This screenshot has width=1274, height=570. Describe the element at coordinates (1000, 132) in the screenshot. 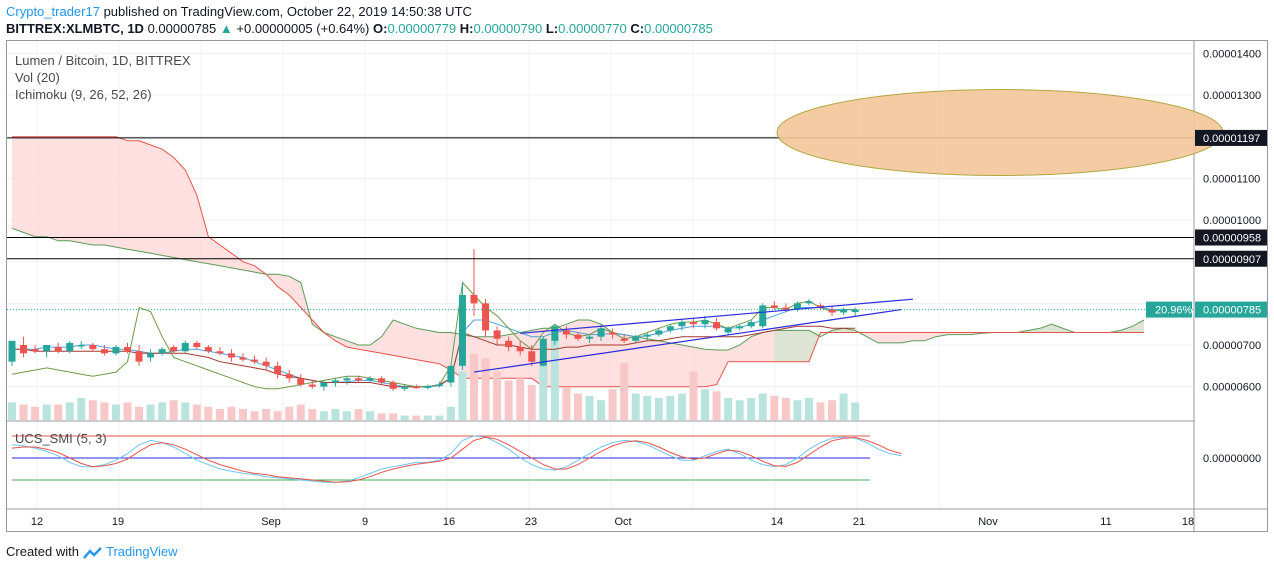

I see `target-ellipse` at that location.